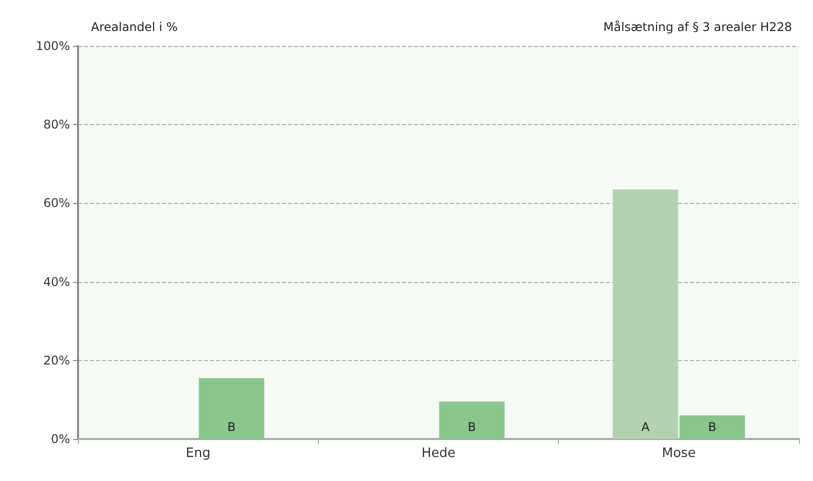 Image resolution: width=813 pixels, height=481 pixels. Describe the element at coordinates (645, 427) in the screenshot. I see `series-label: A` at that location.